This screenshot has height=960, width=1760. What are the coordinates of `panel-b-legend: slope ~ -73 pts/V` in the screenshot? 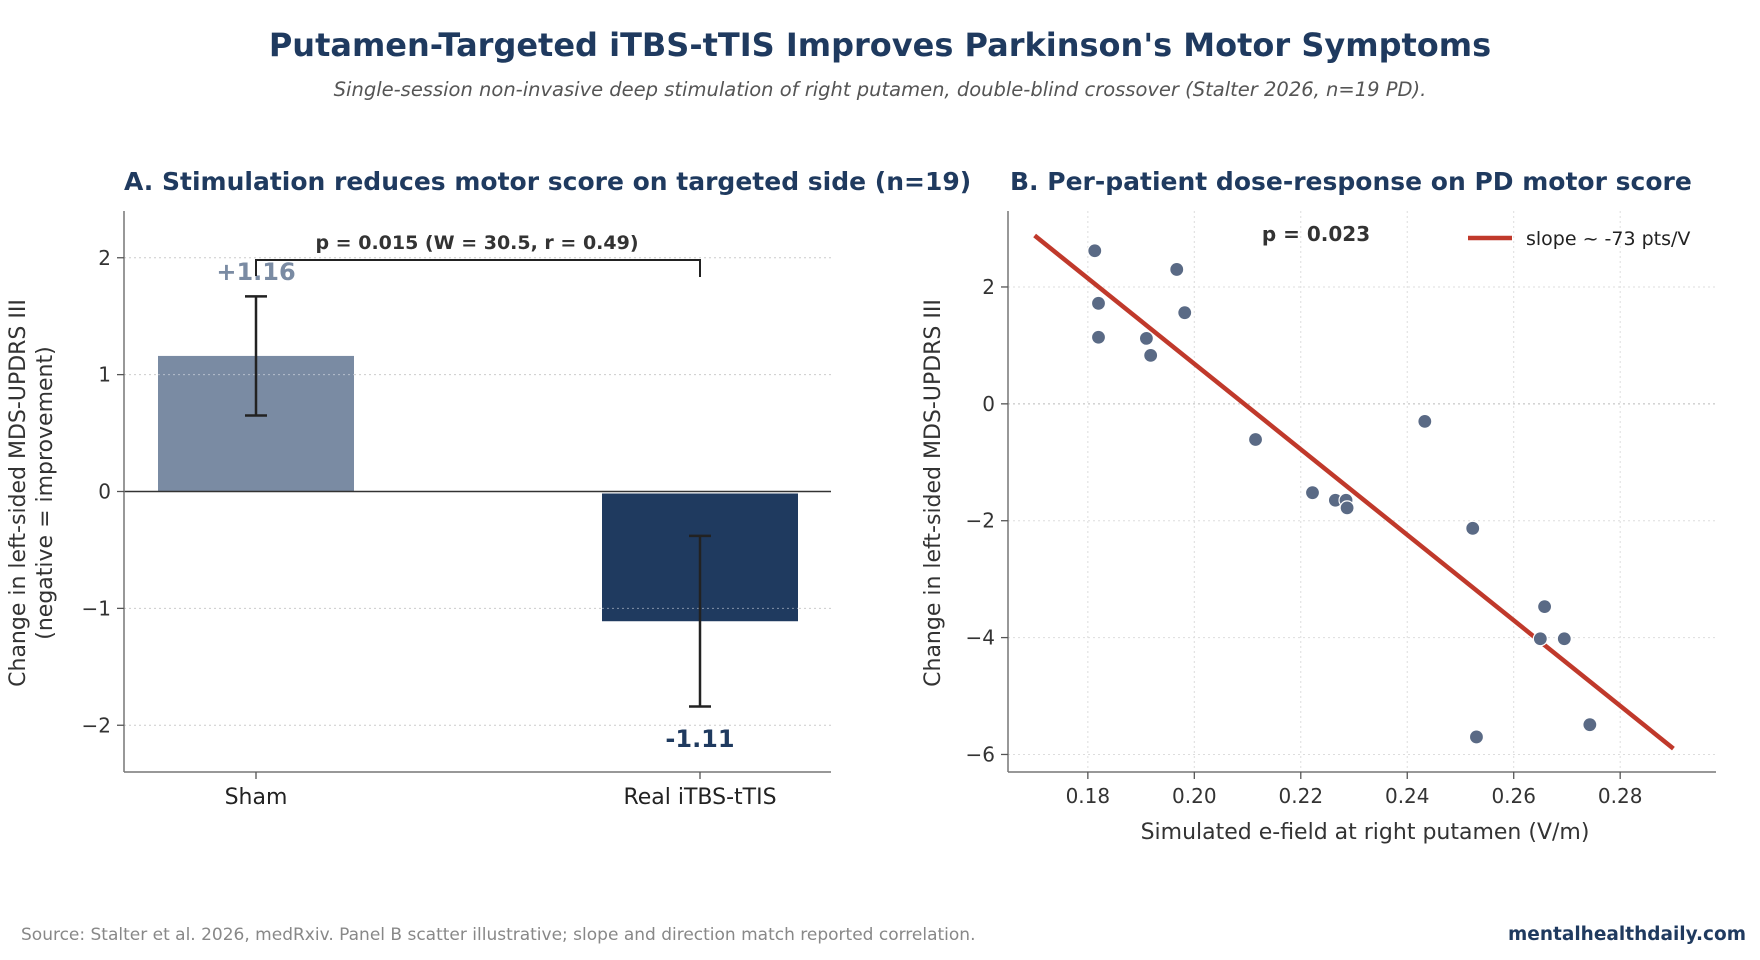 It's located at (1579, 239).